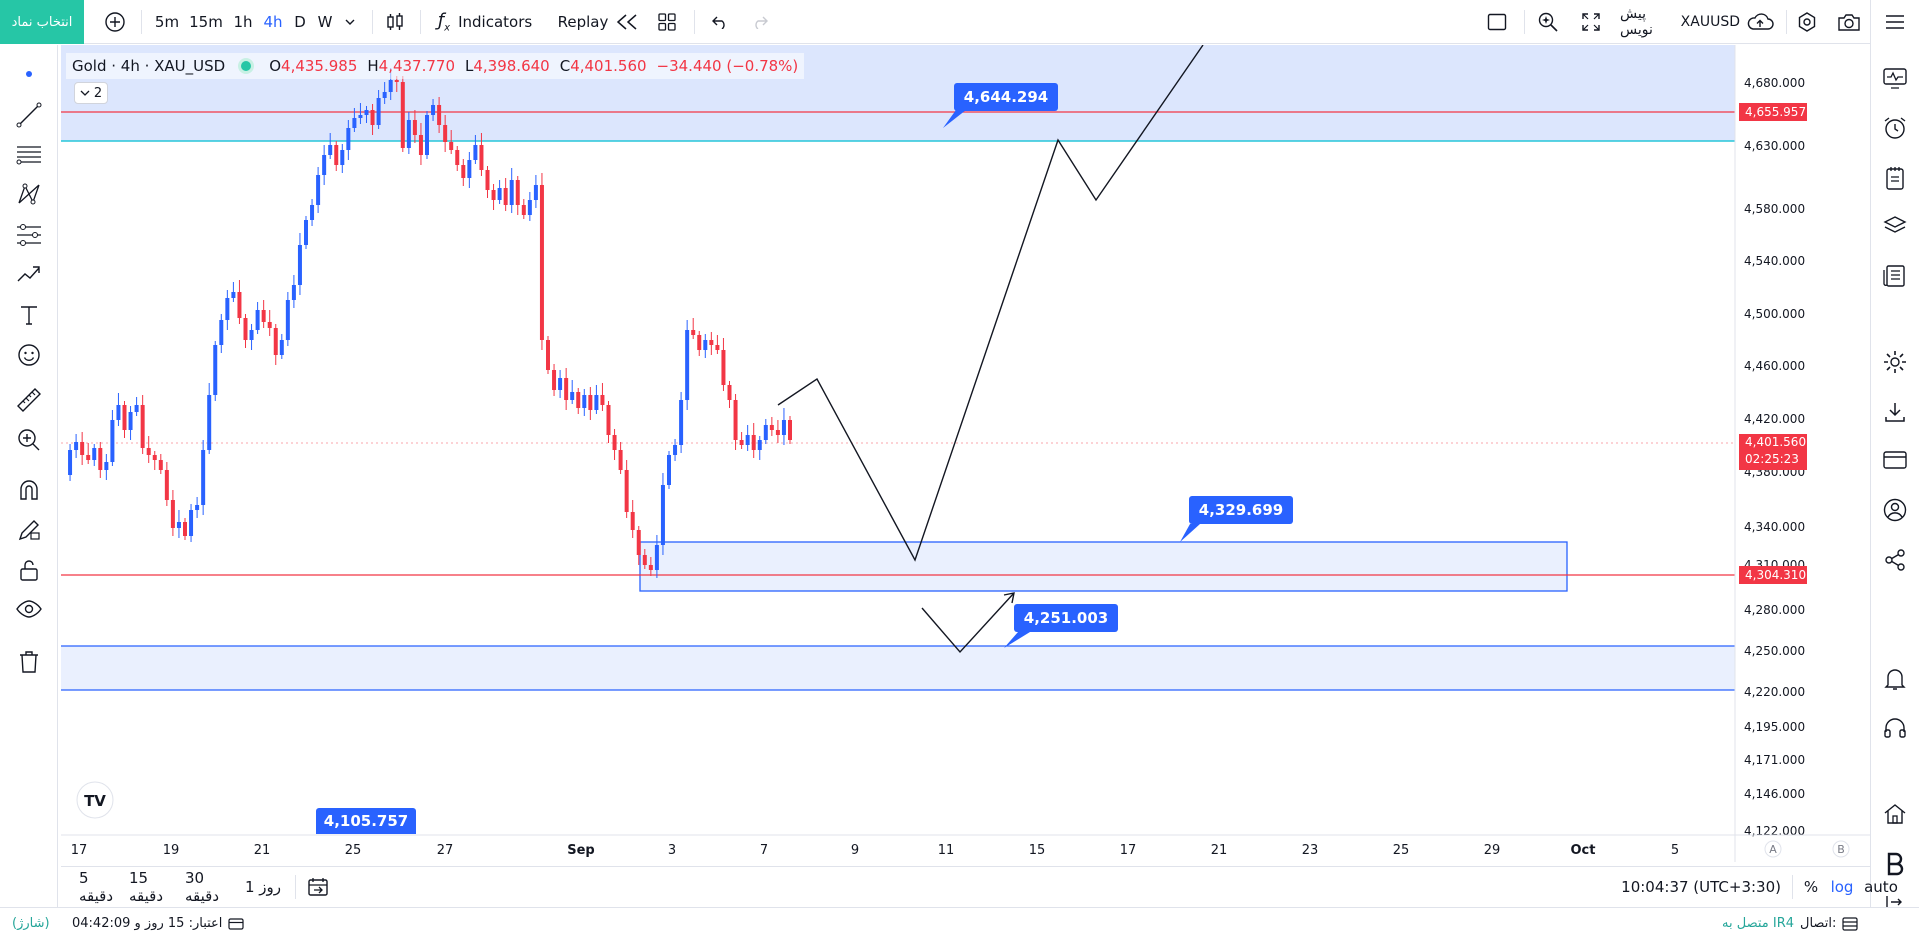 This screenshot has height=939, width=1919. What do you see at coordinates (29, 570) in the screenshot?
I see `lock-drawings-tool` at bounding box center [29, 570].